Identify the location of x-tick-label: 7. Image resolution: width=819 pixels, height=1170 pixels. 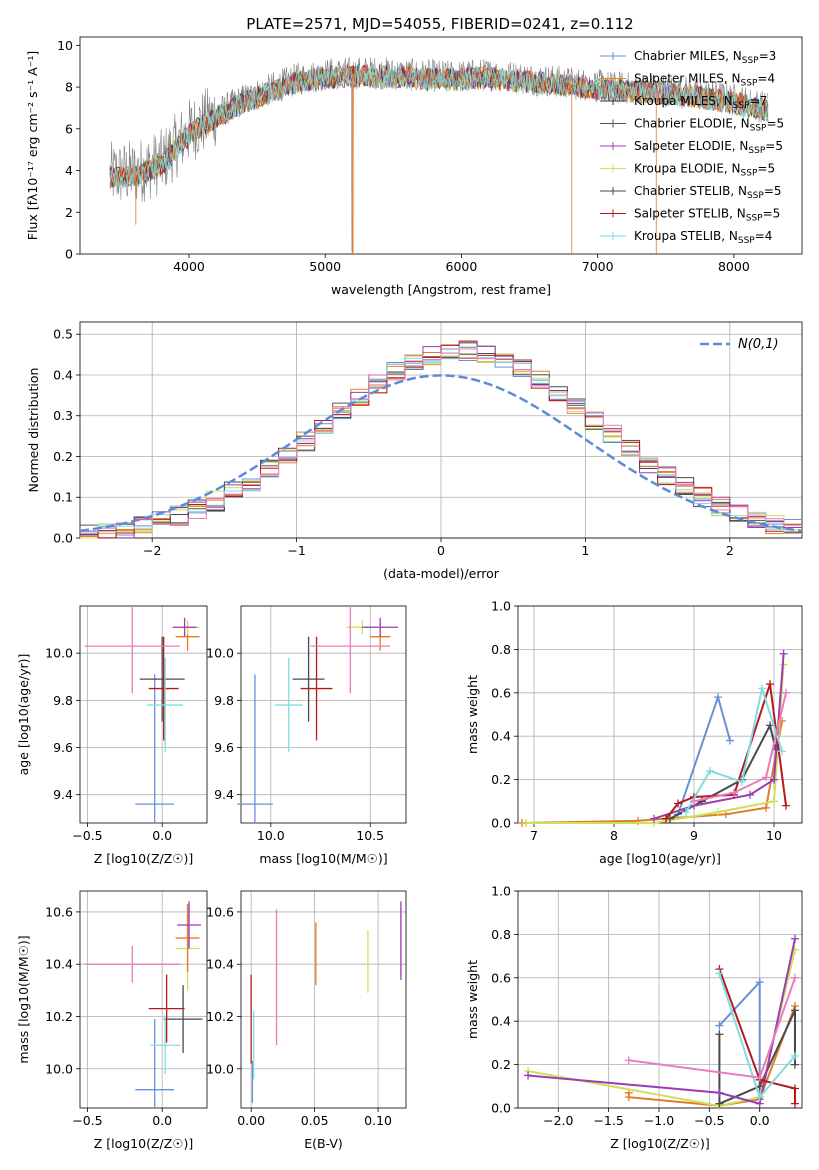
(534, 835).